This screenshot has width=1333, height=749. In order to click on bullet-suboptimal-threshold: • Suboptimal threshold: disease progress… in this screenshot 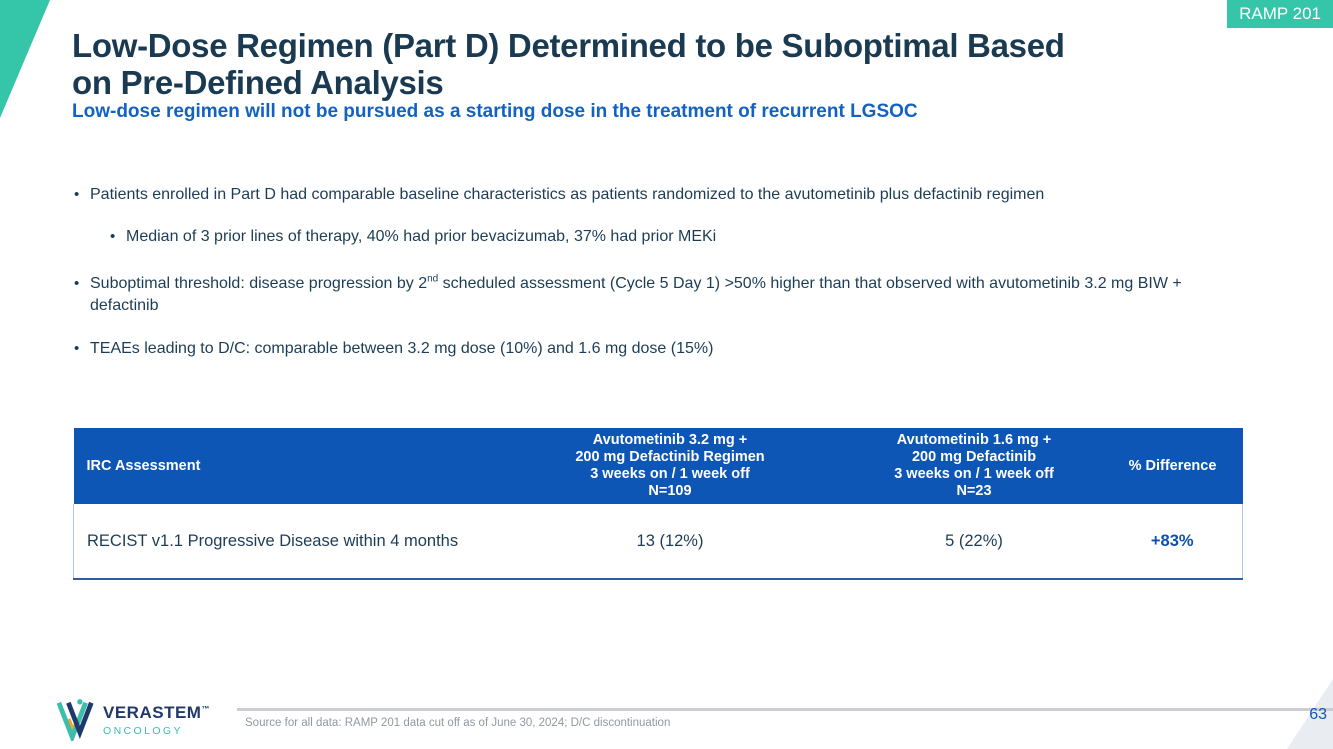, I will do `click(646, 295)`.